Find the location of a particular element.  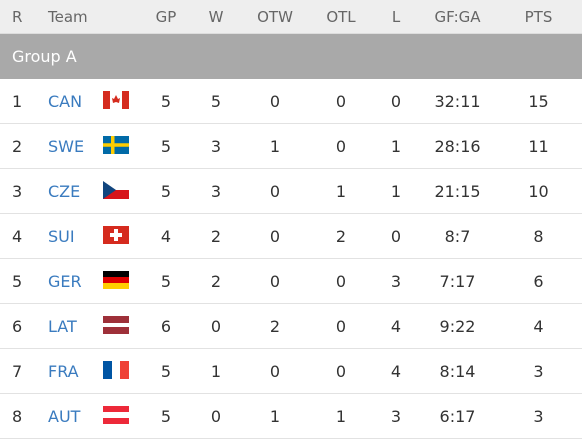

gf-ga-cell: 6:17 is located at coordinates (457, 416).